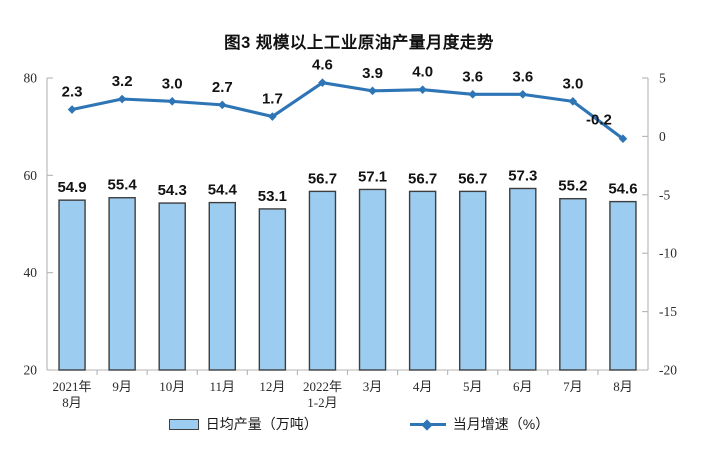 This screenshot has width=718, height=473. Describe the element at coordinates (372, 73) in the screenshot. I see `line-value-label-7: 3.9` at that location.